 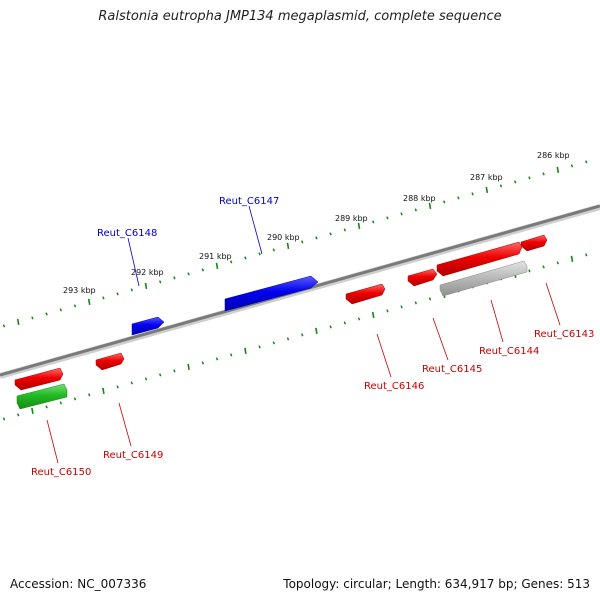 I want to click on gene-arrow-reut-c6150, so click(x=39, y=379).